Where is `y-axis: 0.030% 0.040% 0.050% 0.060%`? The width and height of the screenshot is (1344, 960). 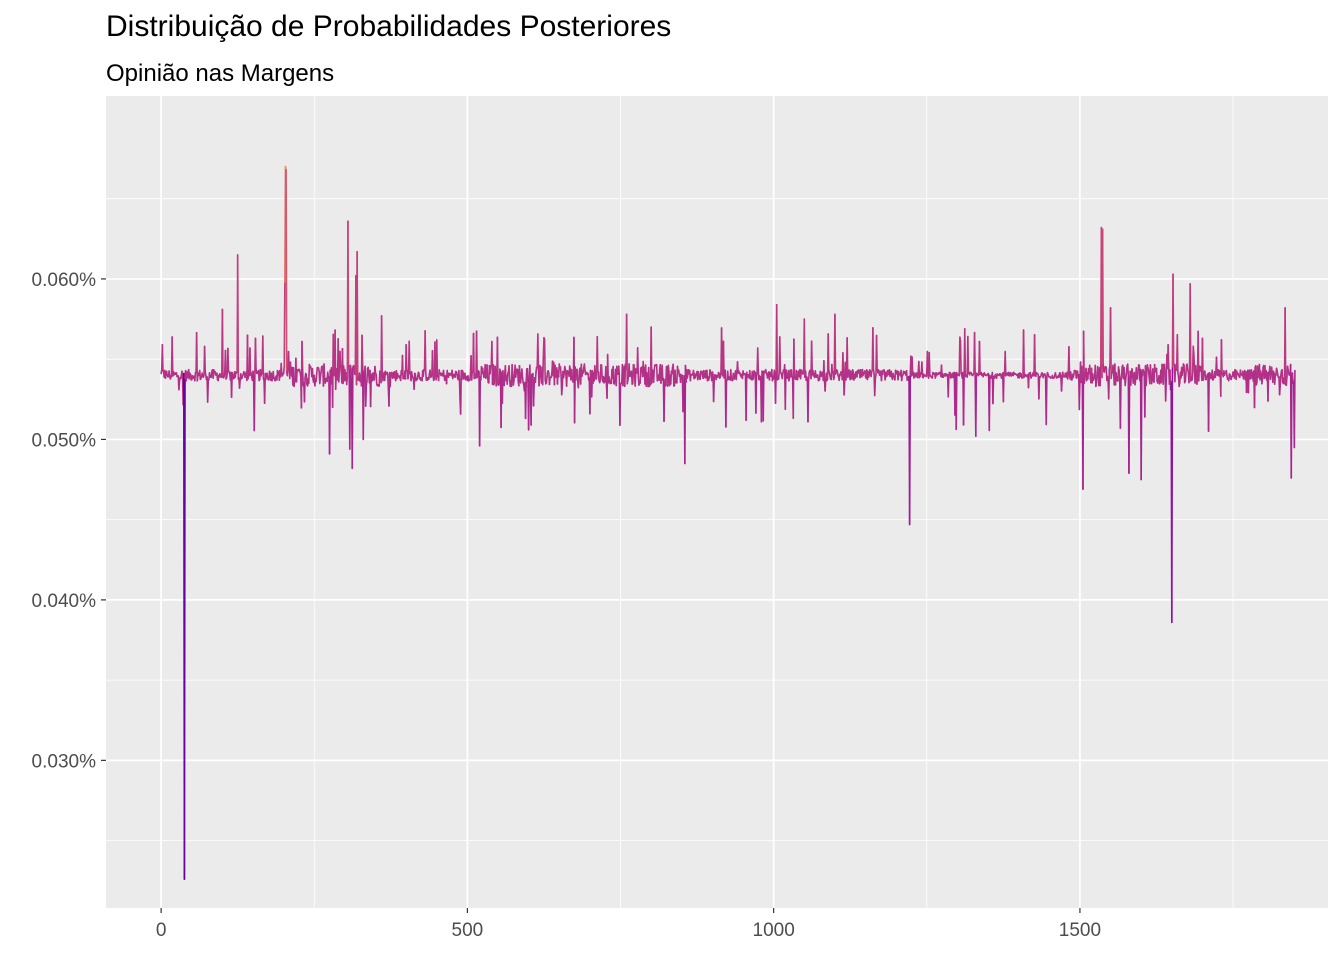 y-axis: 0.030% 0.040% 0.050% 0.060% is located at coordinates (69, 521).